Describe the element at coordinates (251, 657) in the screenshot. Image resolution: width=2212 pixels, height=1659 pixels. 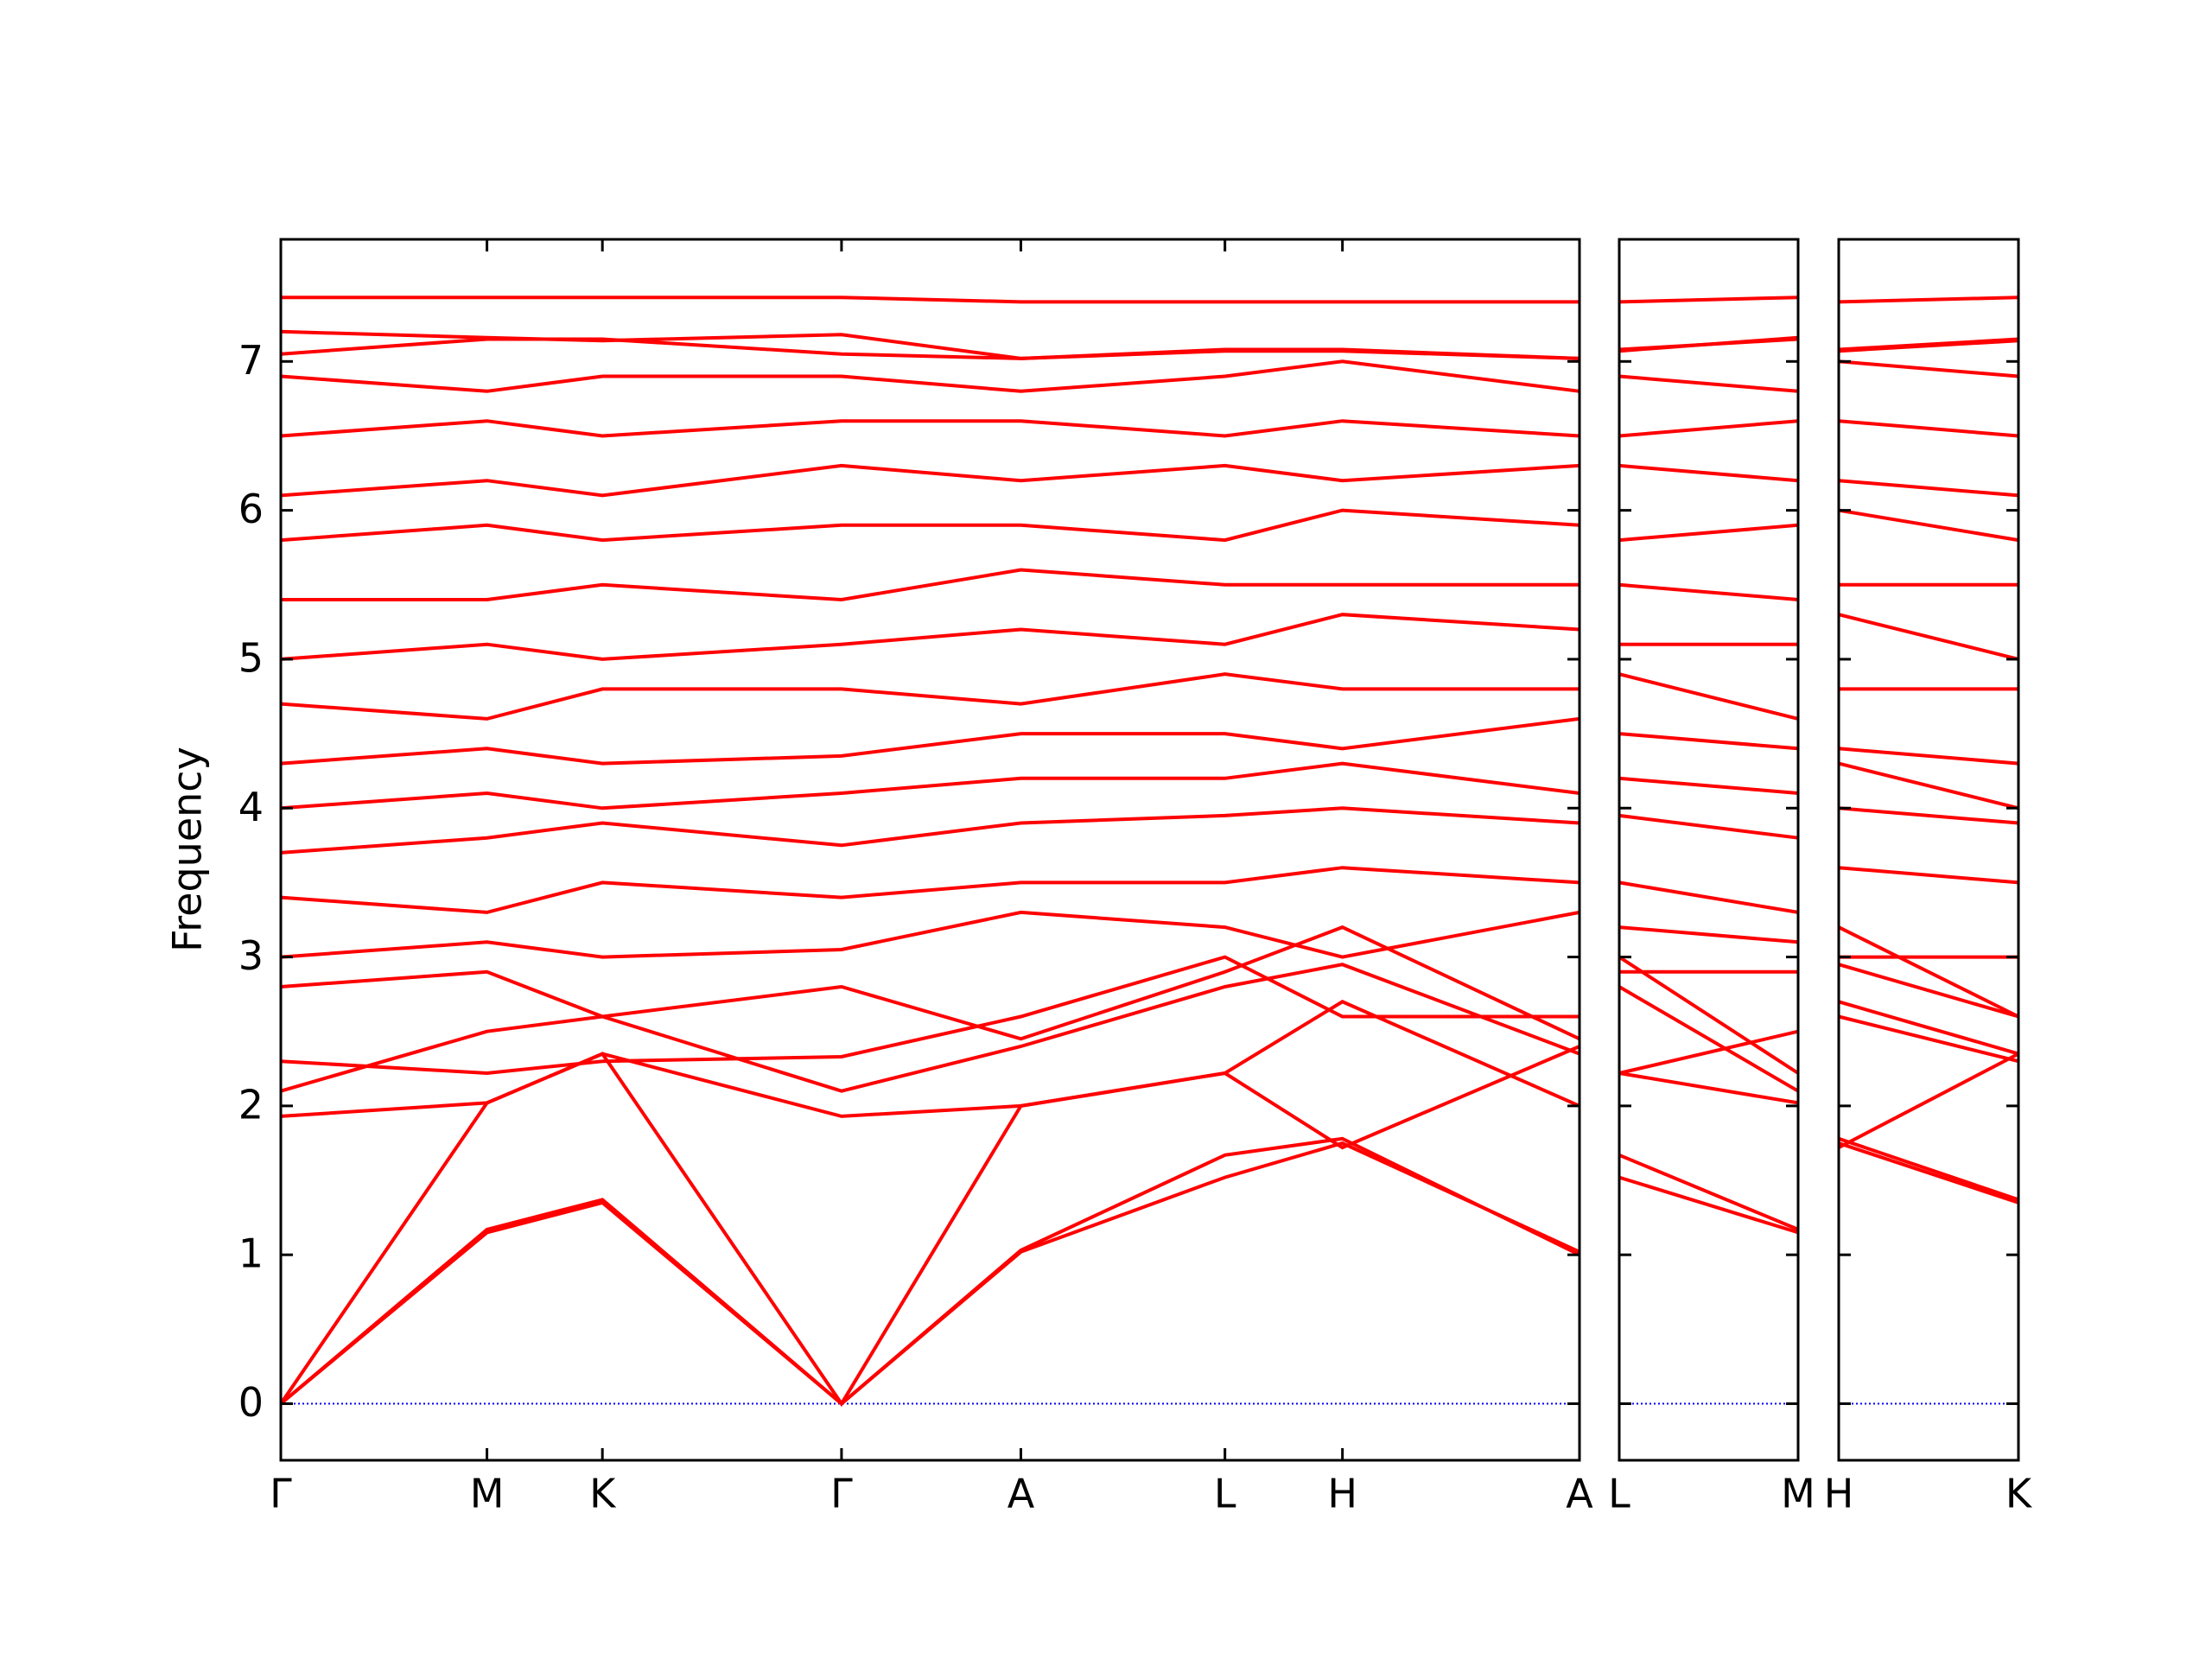
I see `y-tick-label: 5` at that location.